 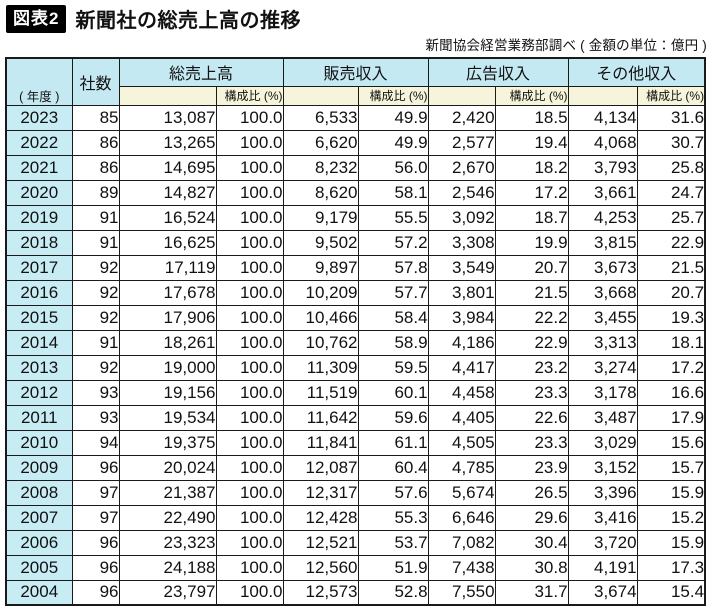 I want to click on sales-revenue-pct-cell: 60.4, so click(x=393, y=467).